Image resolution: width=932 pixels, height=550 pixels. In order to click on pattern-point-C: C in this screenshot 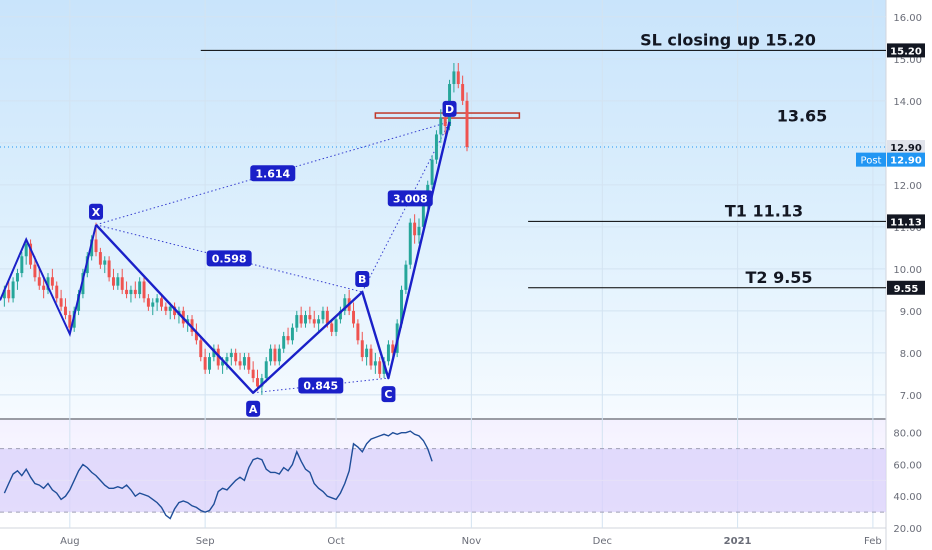, I will do `click(388, 394)`.